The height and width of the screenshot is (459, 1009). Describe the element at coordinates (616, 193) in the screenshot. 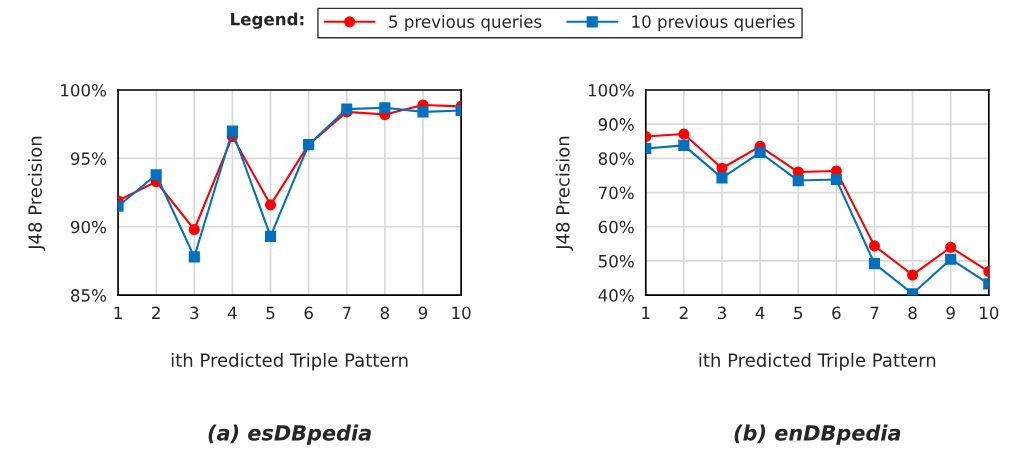

I see `y-tick-label: 70%` at that location.